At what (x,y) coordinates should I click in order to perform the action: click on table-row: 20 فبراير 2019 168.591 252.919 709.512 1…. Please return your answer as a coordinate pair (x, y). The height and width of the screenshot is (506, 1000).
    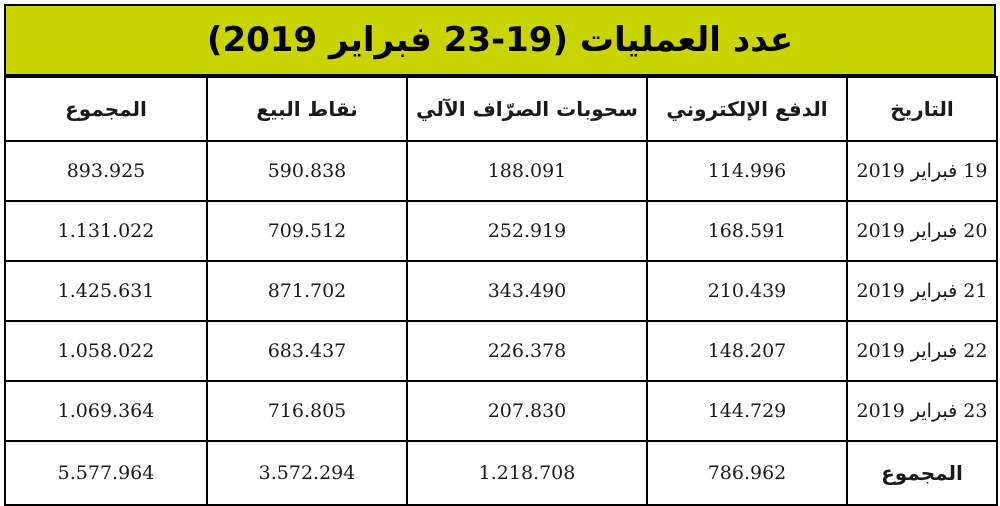
    Looking at the image, I should click on (501, 231).